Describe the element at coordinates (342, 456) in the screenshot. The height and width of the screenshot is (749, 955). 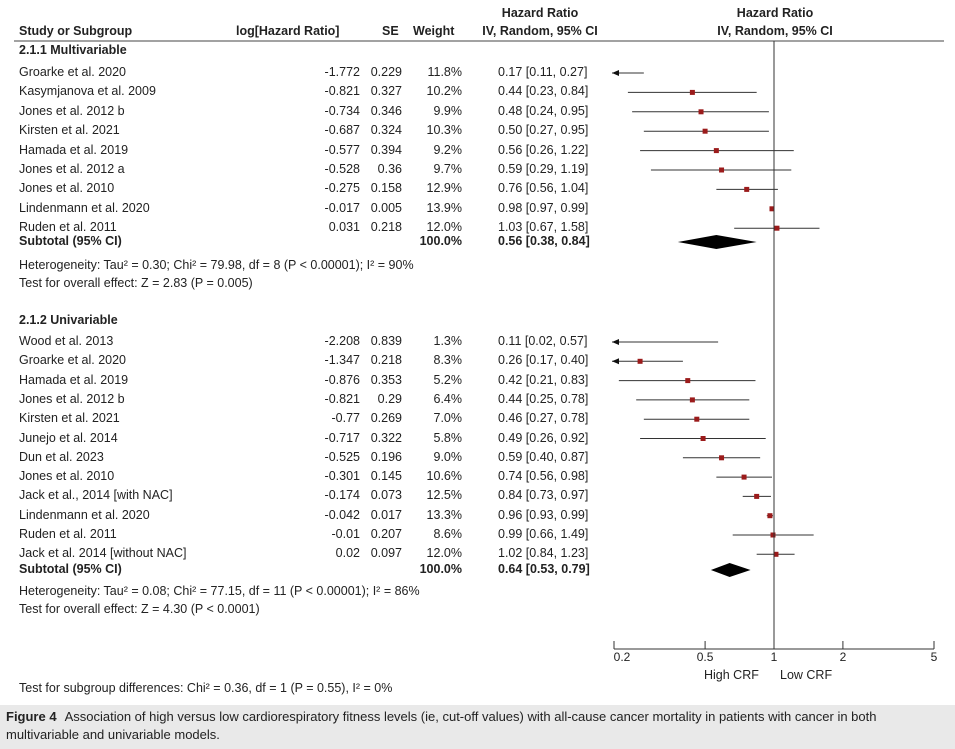
I see `study-loghr: -0.525` at that location.